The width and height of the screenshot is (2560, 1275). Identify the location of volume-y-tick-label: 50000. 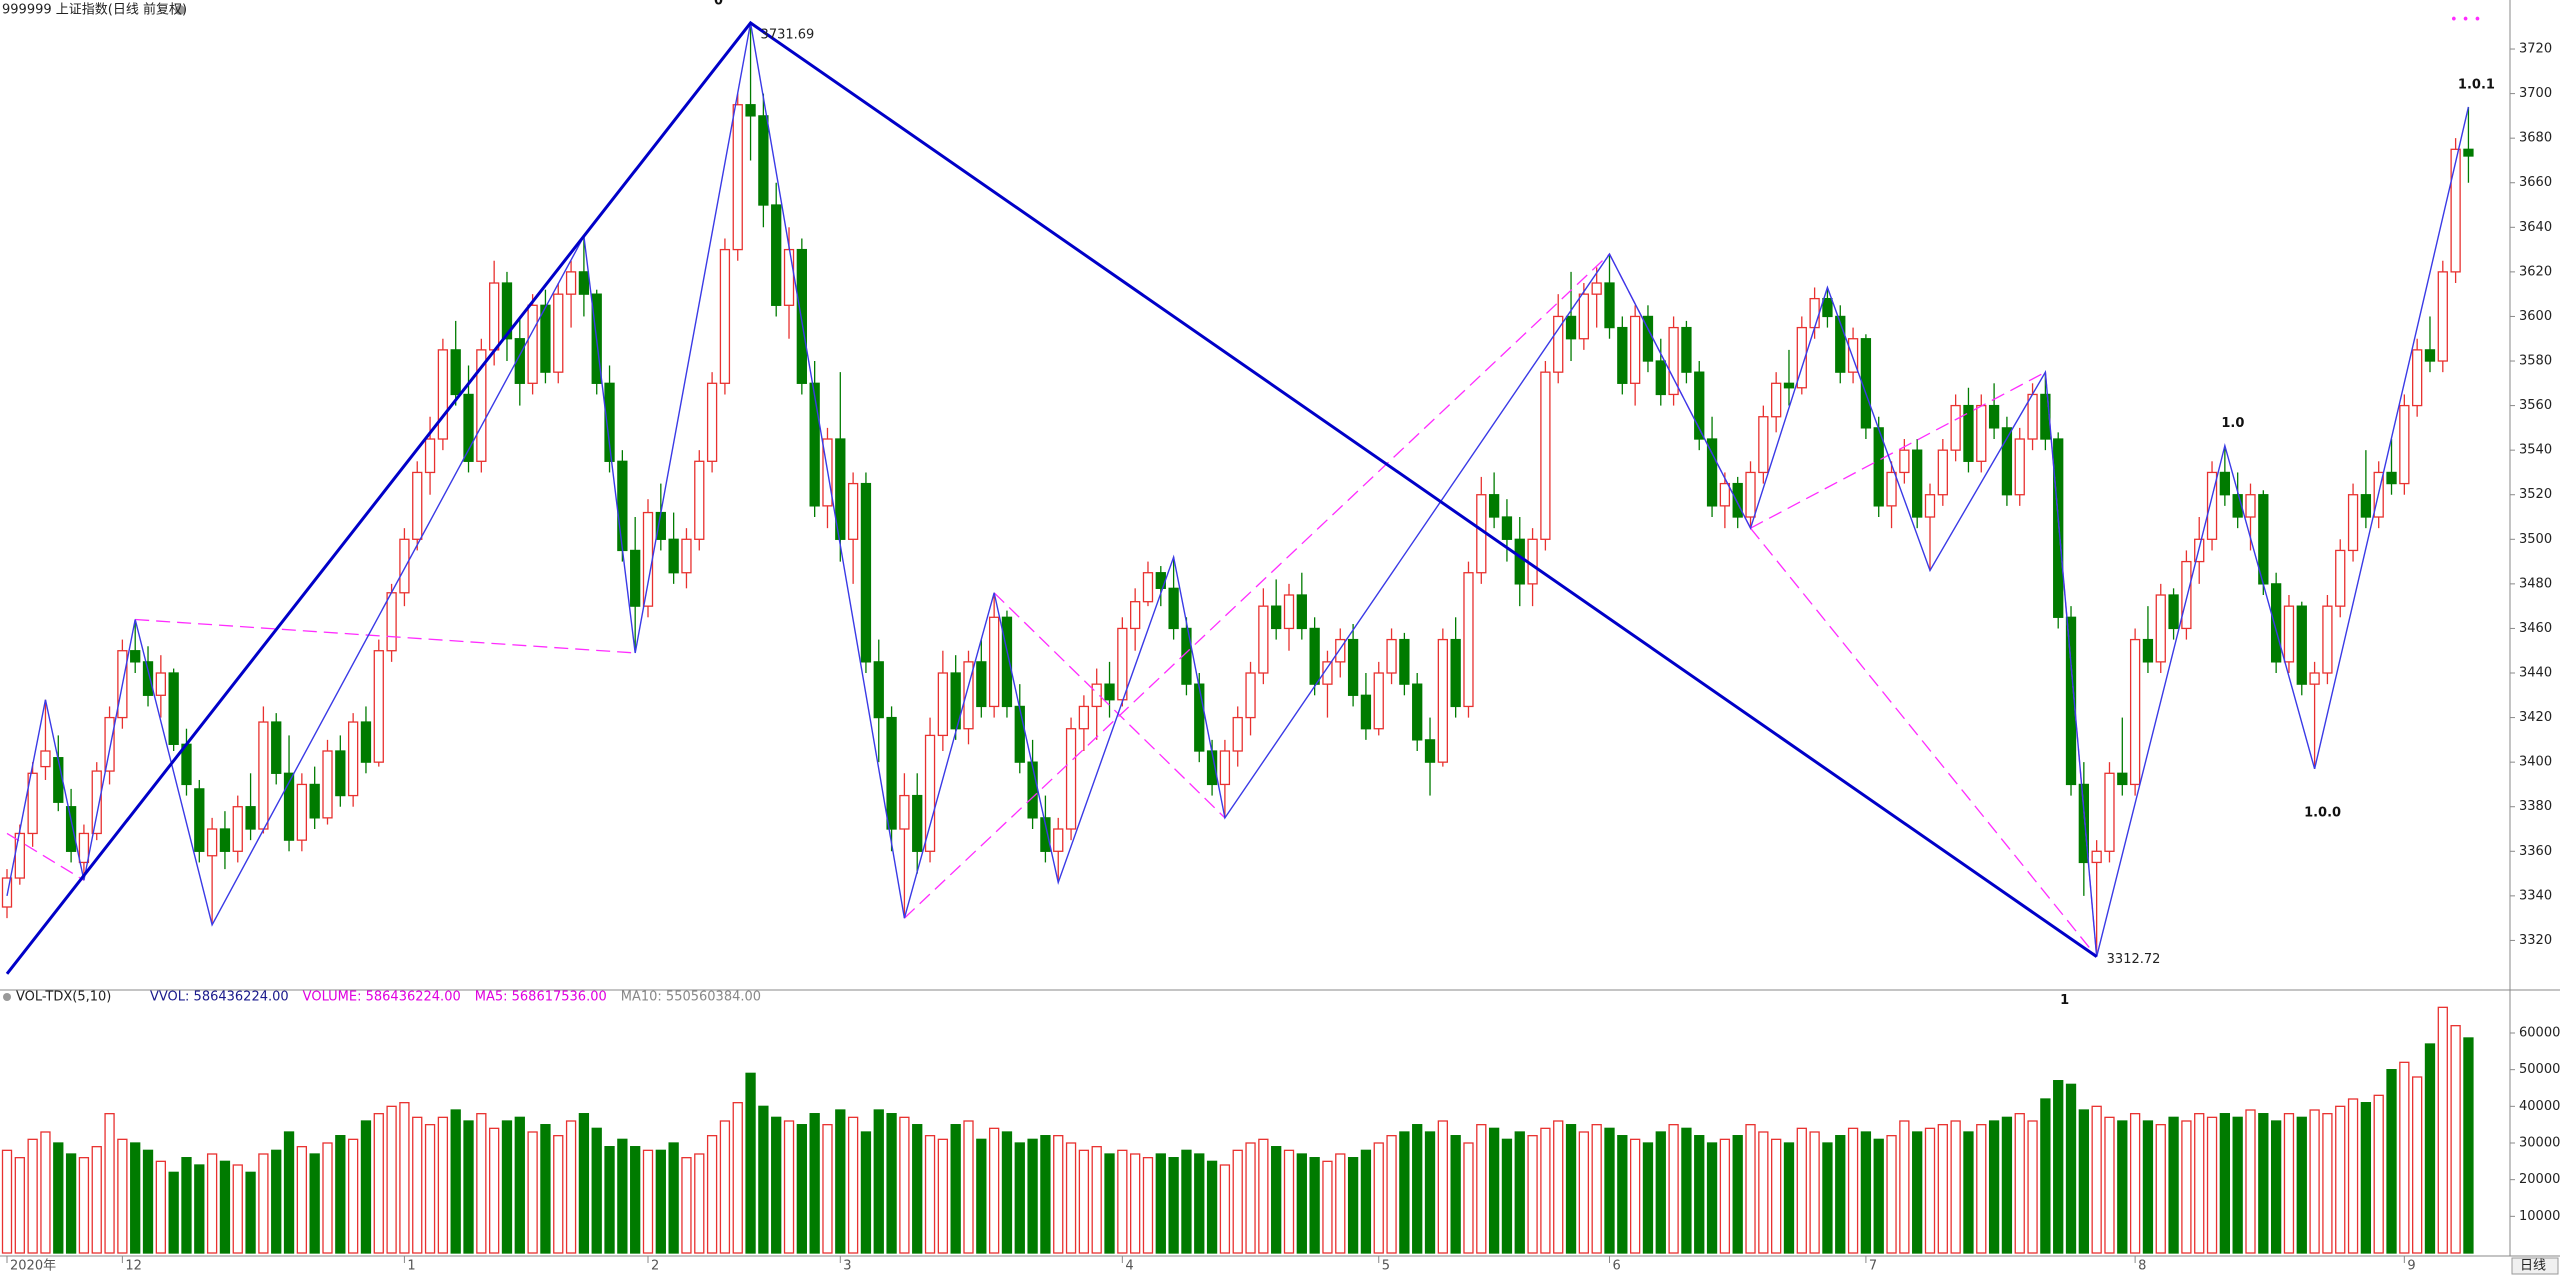
(2539, 1069).